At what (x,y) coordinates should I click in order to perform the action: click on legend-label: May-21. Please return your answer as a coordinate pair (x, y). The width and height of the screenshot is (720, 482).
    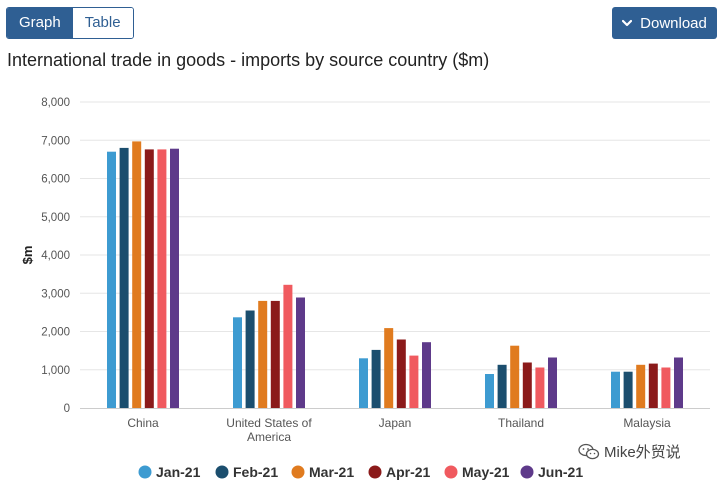
    Looking at the image, I should click on (486, 472).